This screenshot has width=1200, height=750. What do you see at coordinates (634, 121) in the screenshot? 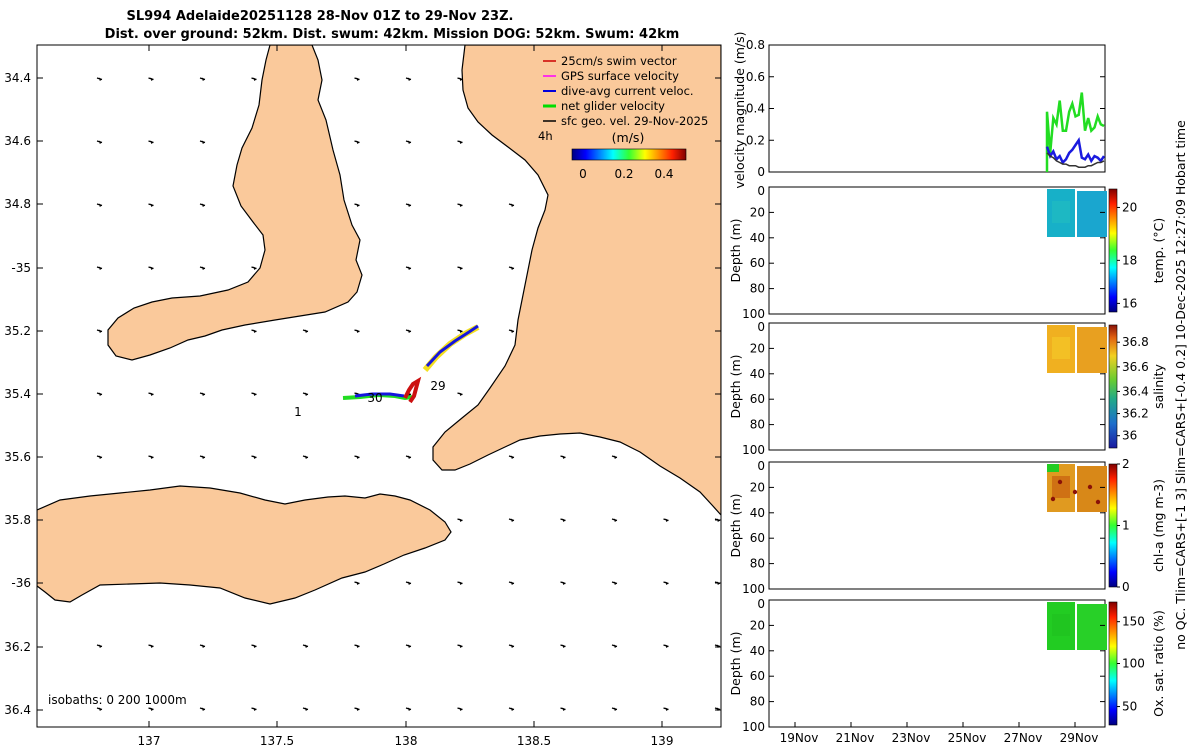
I see `svg-text: sfc geo. vel. 29-Nov-2025` at bounding box center [634, 121].